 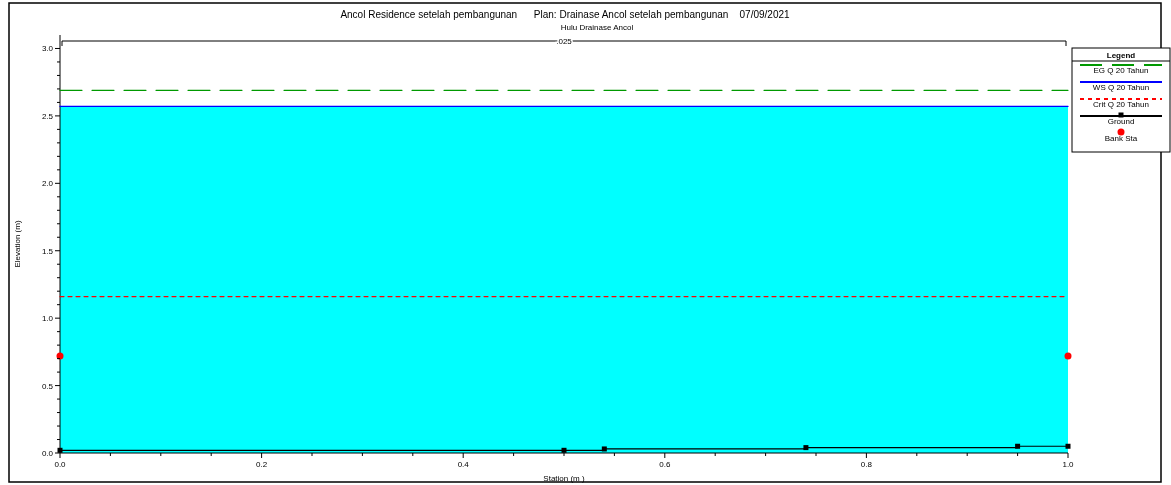 What do you see at coordinates (47, 49) in the screenshot?
I see `y-tick-label: 3.0` at bounding box center [47, 49].